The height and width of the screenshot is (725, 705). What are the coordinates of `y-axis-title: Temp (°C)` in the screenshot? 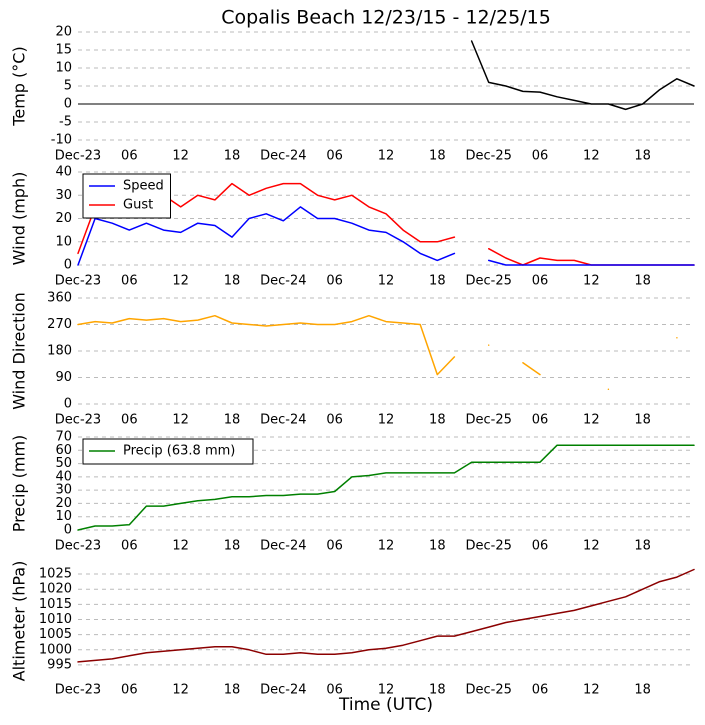 It's located at (19, 86).